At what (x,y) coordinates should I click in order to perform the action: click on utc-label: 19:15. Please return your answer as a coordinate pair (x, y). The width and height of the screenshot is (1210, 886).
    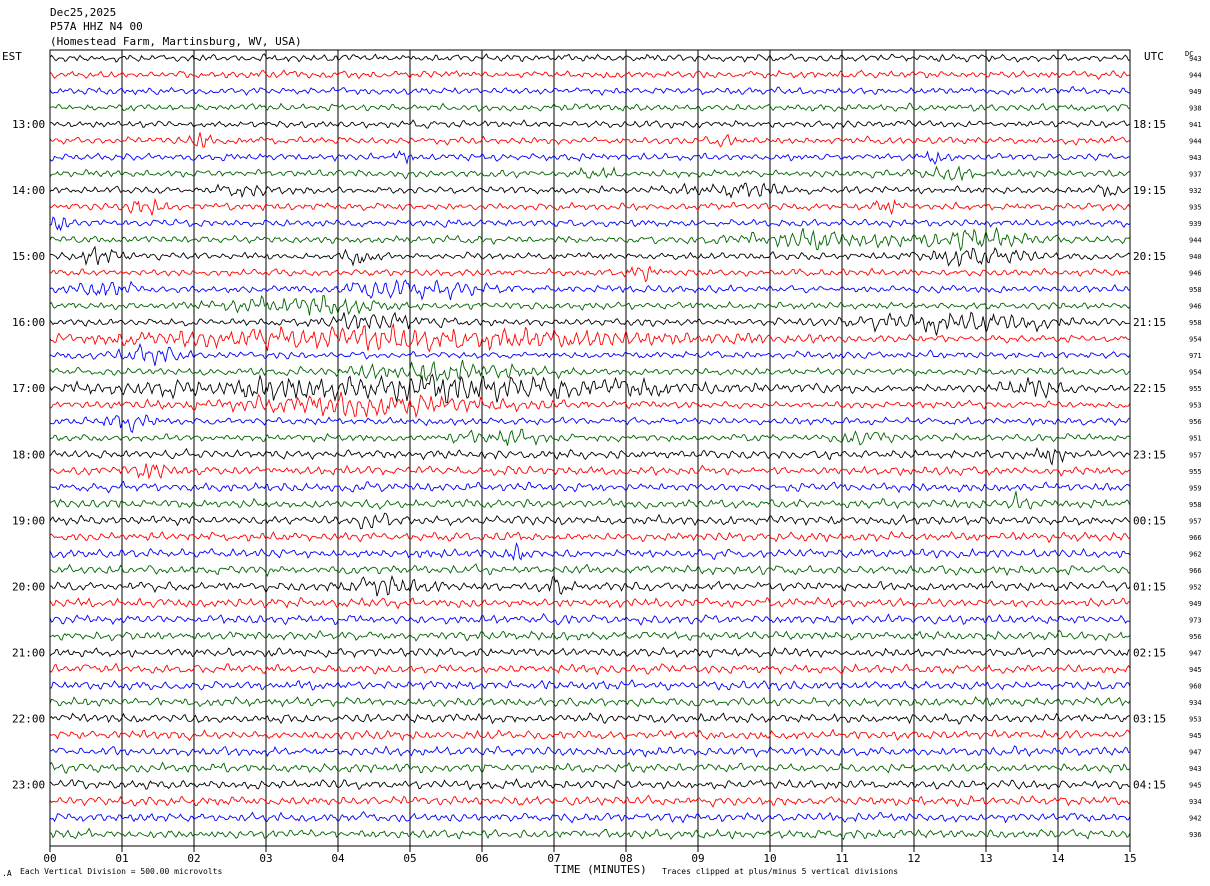
    Looking at the image, I should click on (1149, 190).